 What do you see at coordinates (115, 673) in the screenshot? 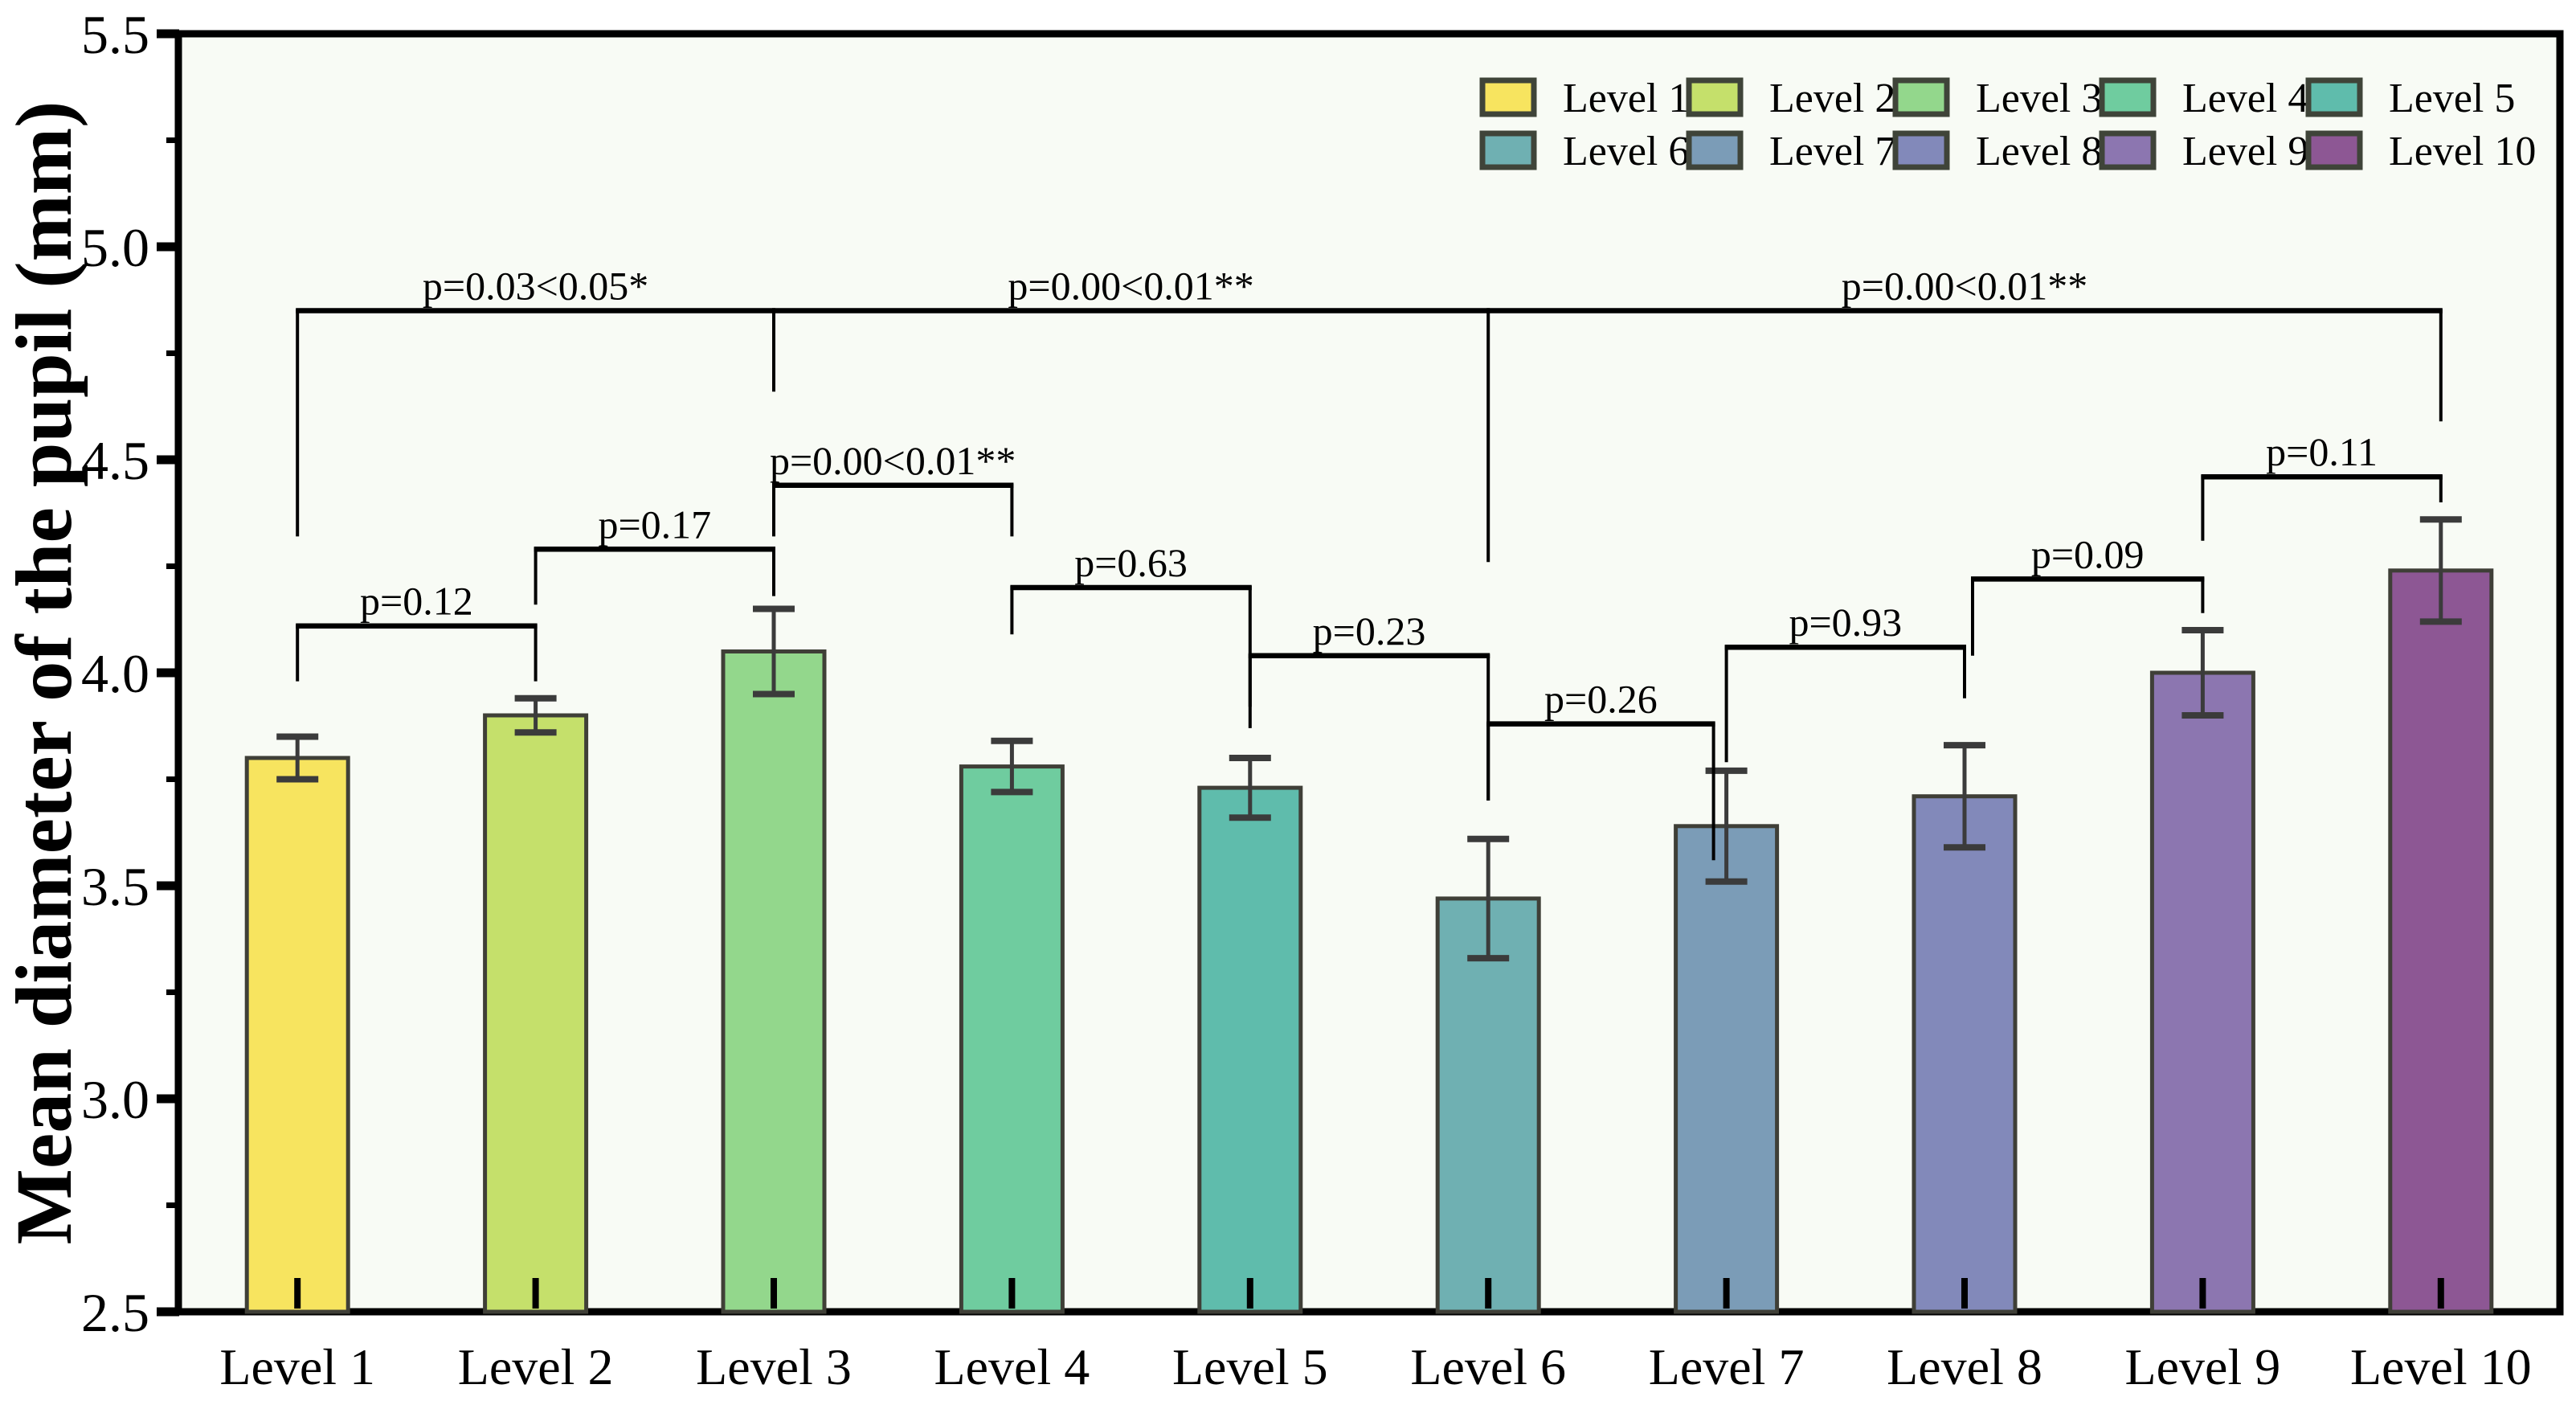
I see `y-tick-label-4.0: 4.0` at bounding box center [115, 673].